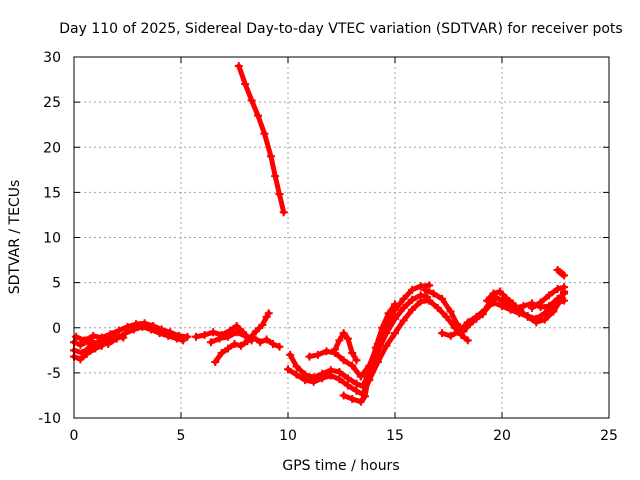 This screenshot has width=640, height=480. Describe the element at coordinates (54, 374) in the screenshot. I see `y-tick-label: -5` at that location.